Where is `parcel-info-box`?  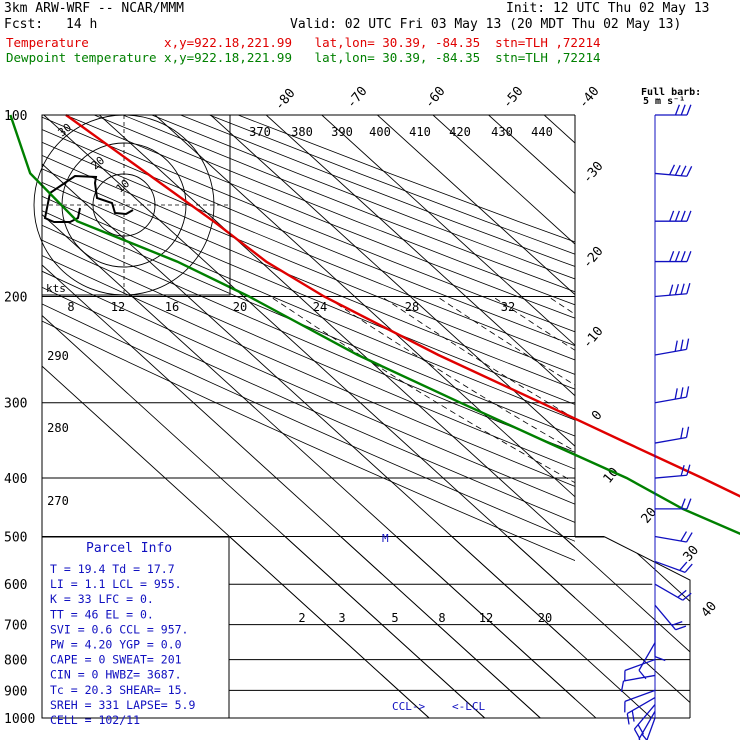
parcel-info-box is located at coordinates (135, 627).